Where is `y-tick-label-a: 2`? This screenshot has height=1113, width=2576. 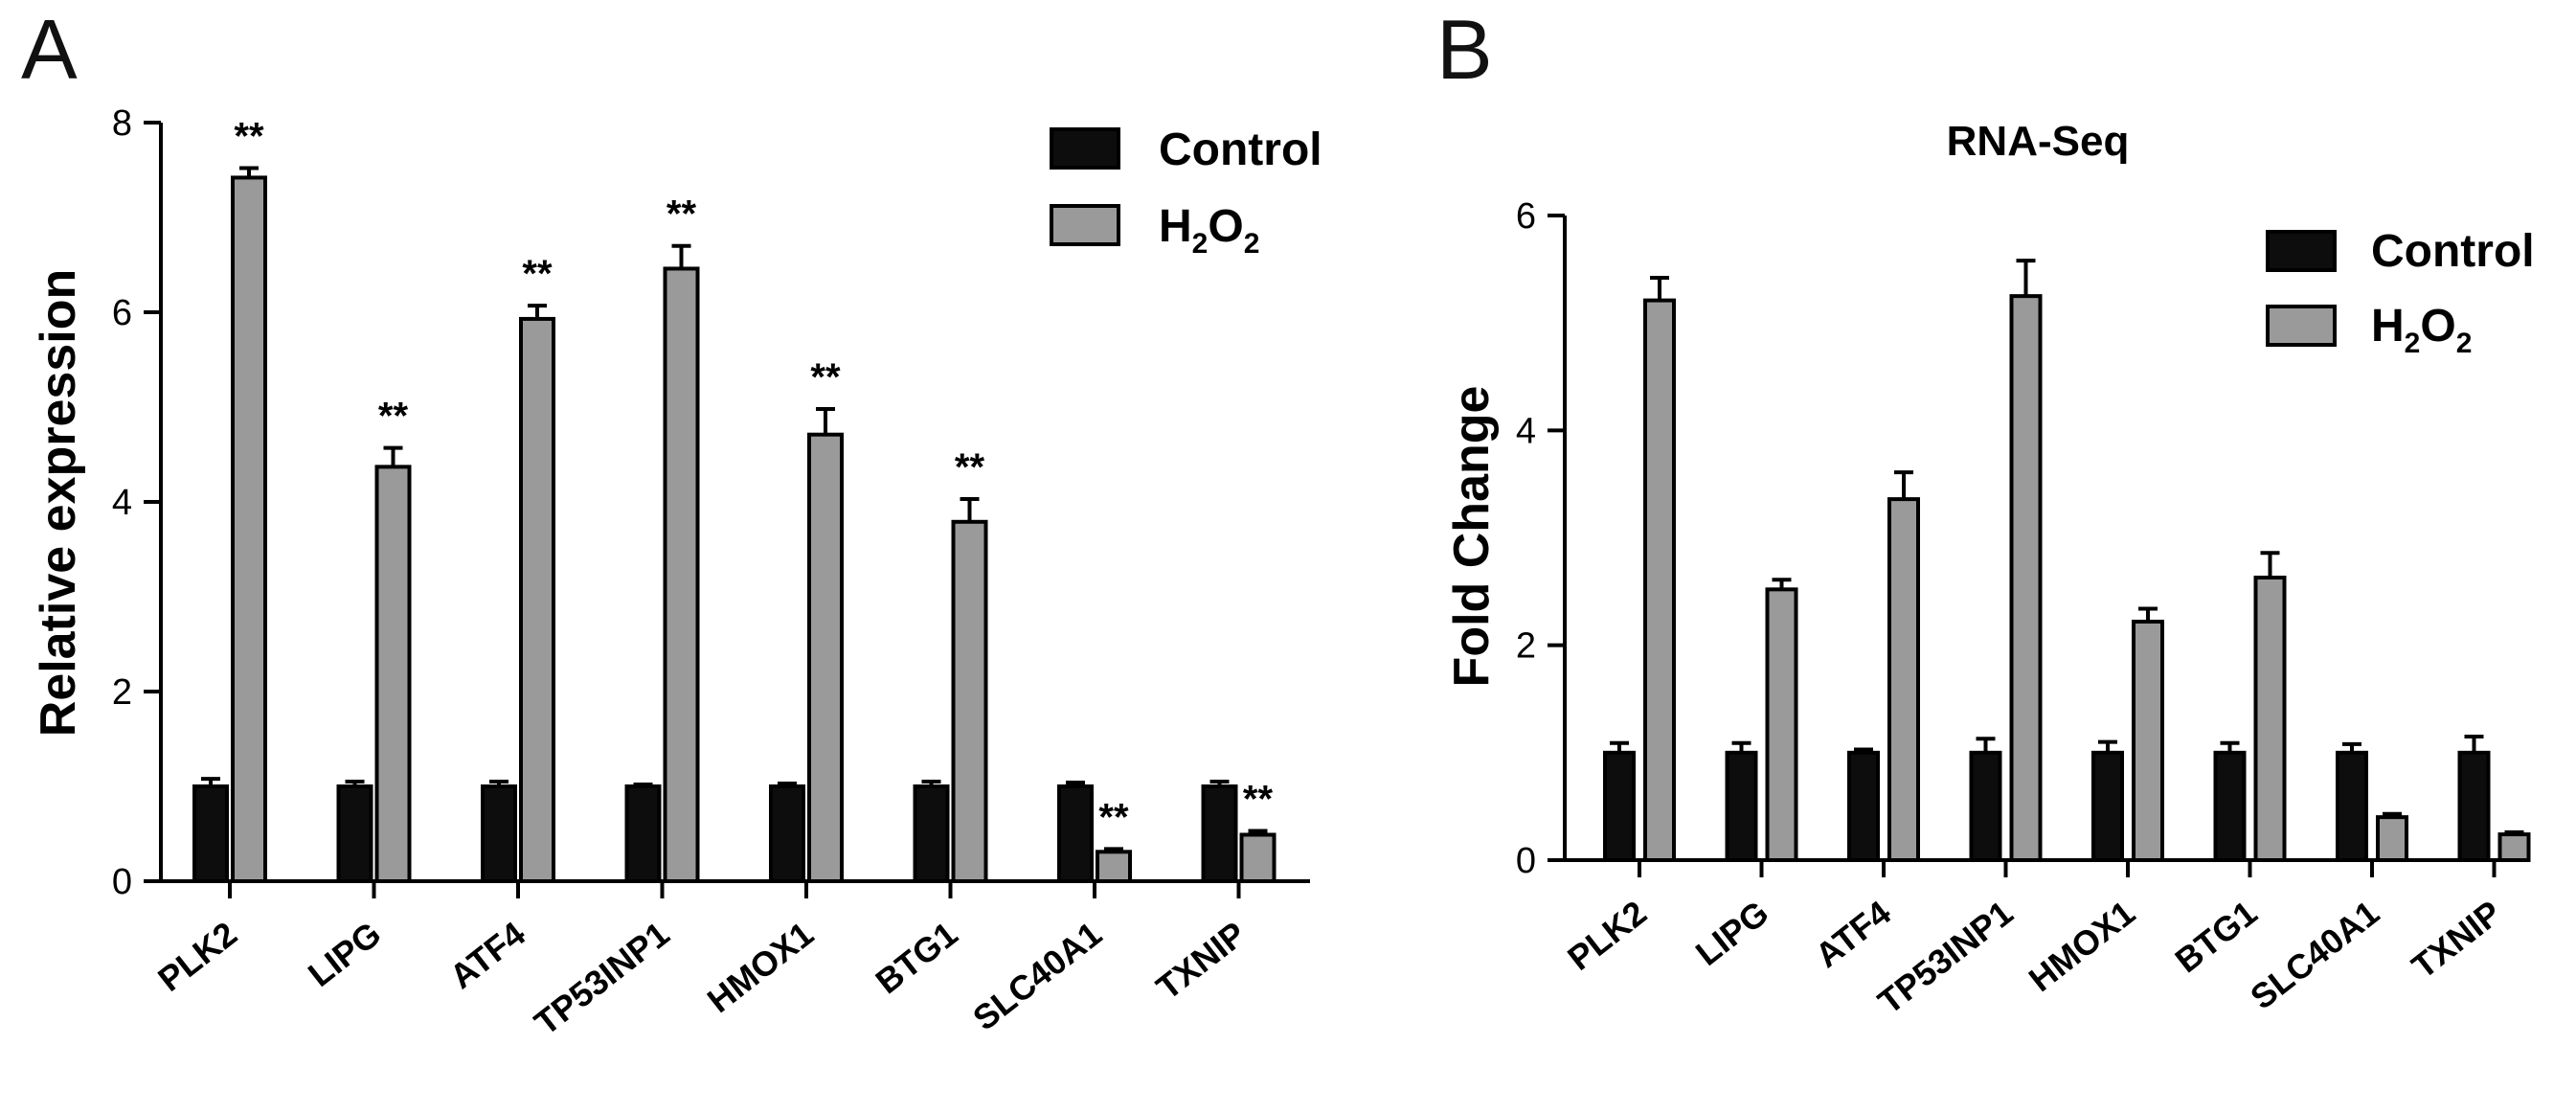
y-tick-label-a: 2 is located at coordinates (122, 692).